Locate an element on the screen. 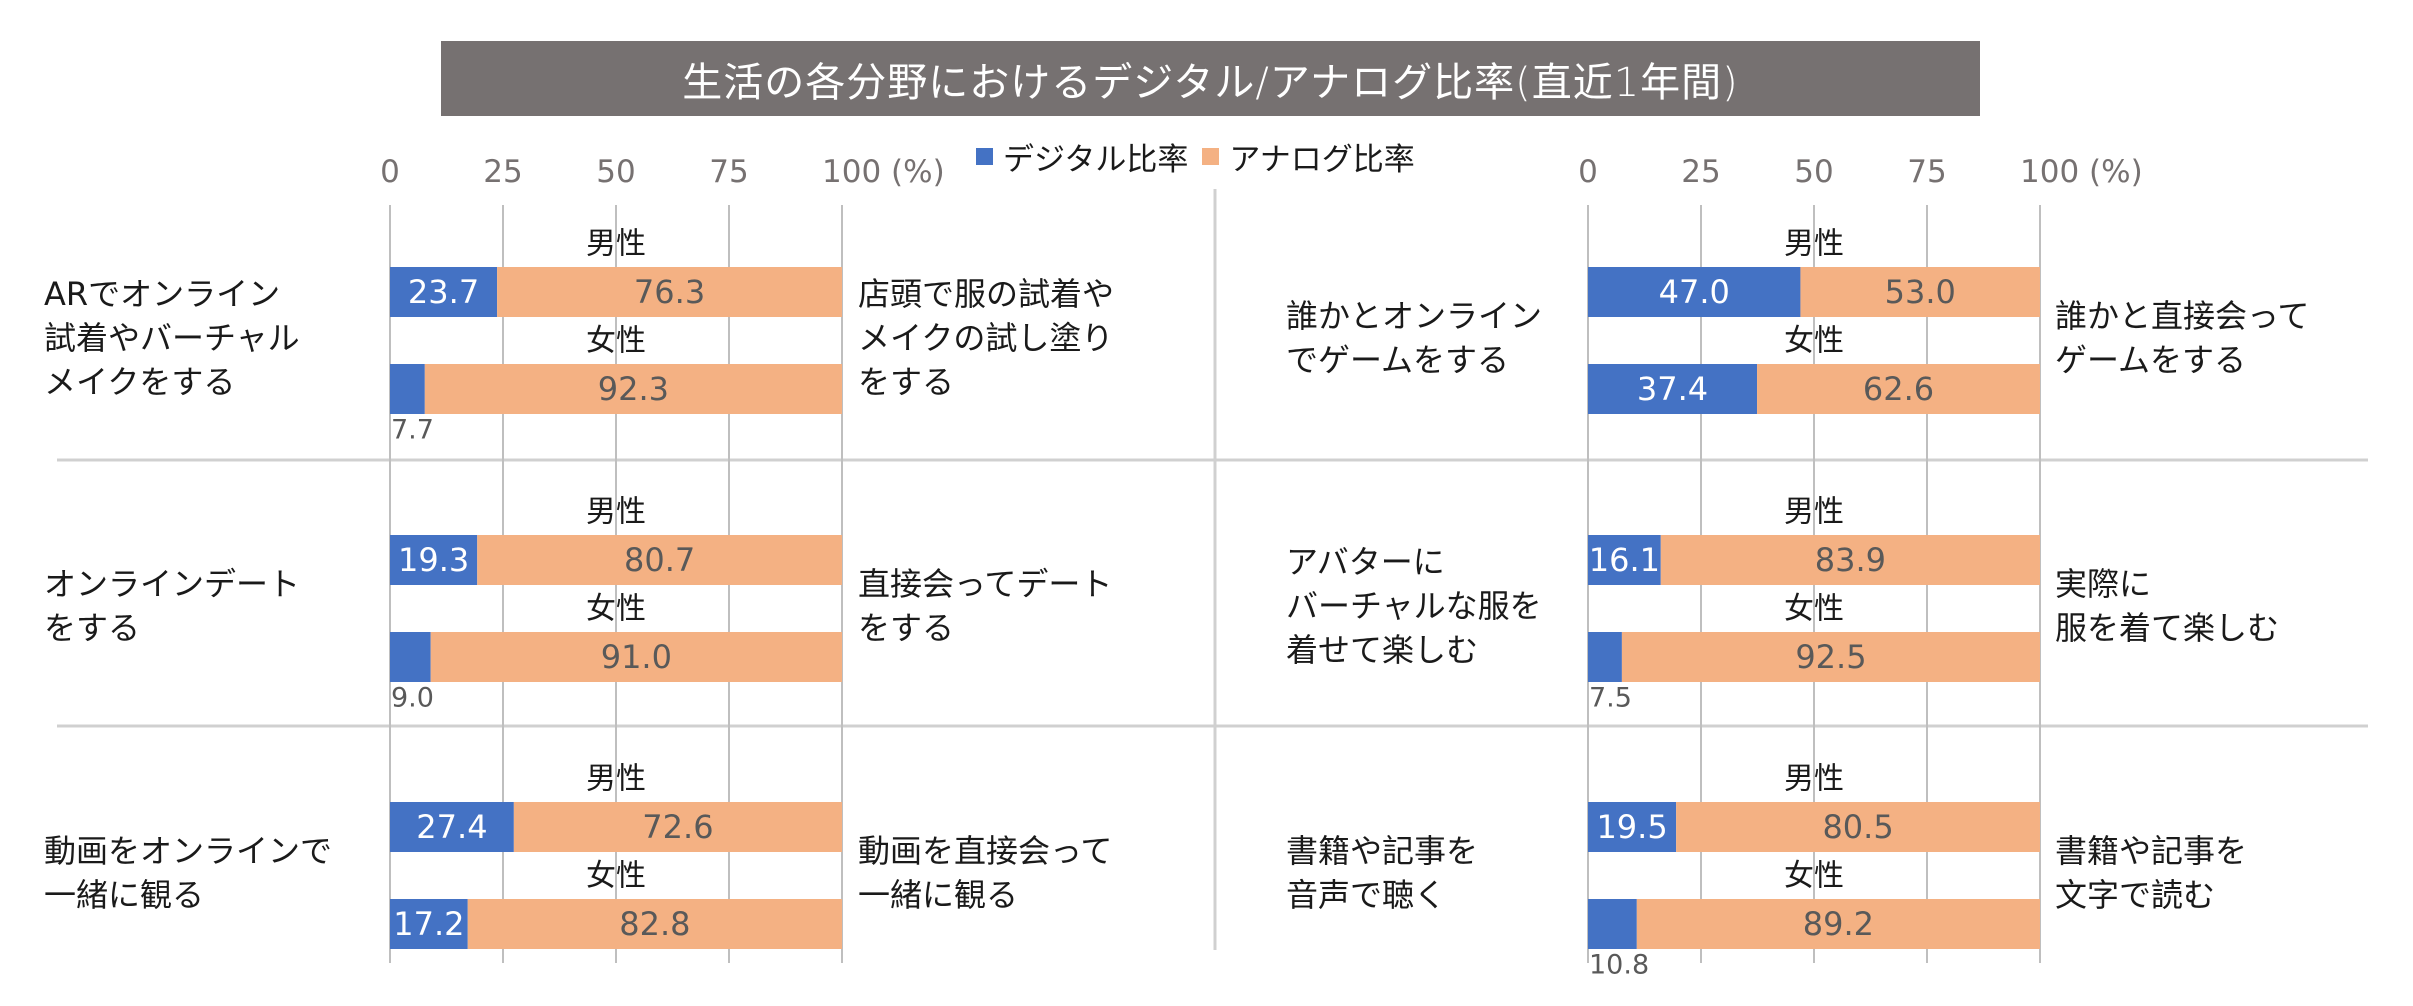  value-label-analog: 82.8 is located at coordinates (654, 924).